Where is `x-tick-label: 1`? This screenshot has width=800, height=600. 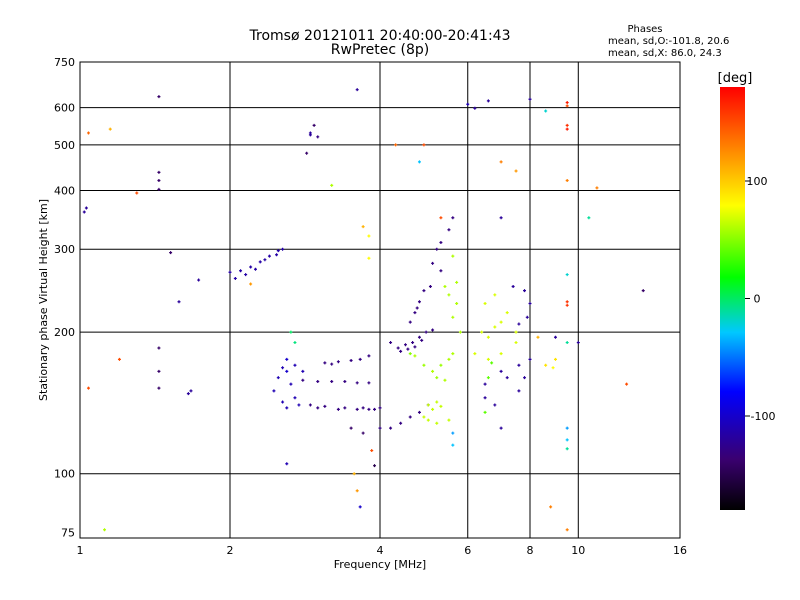
x-tick-label: 1 is located at coordinates (80, 550).